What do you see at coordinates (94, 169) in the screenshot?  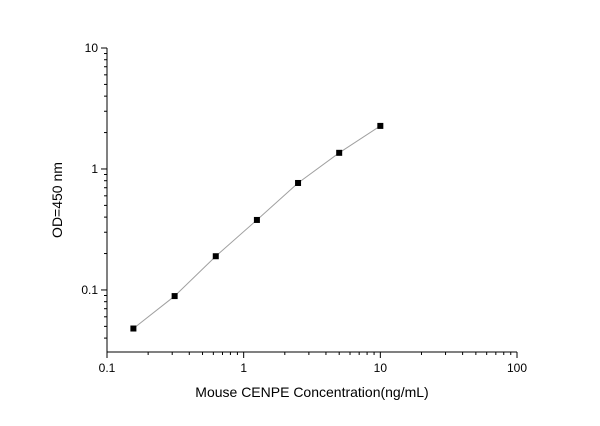 I see `y-tick-label: 1` at bounding box center [94, 169].